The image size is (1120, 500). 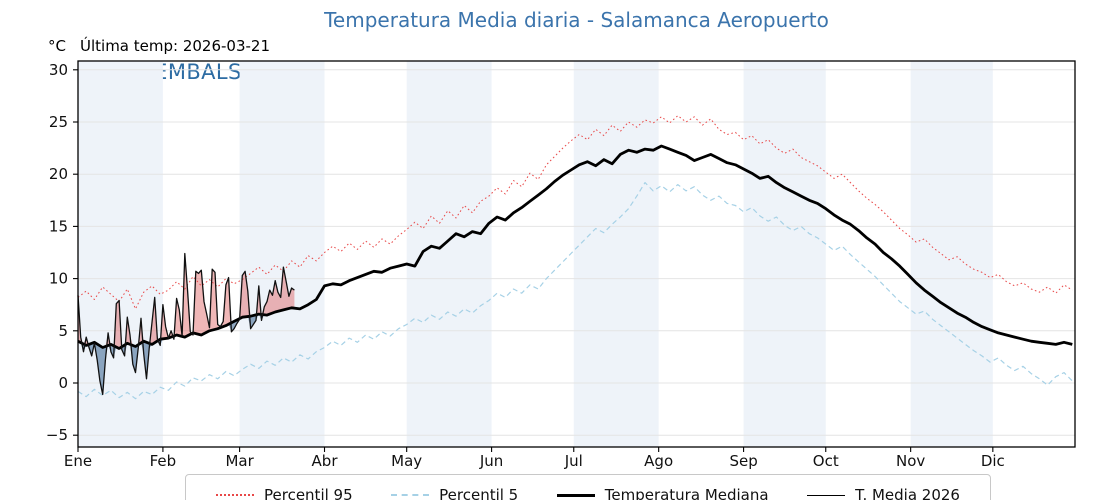 What do you see at coordinates (743, 461) in the screenshot?
I see `svg-text: Sep` at bounding box center [743, 461].